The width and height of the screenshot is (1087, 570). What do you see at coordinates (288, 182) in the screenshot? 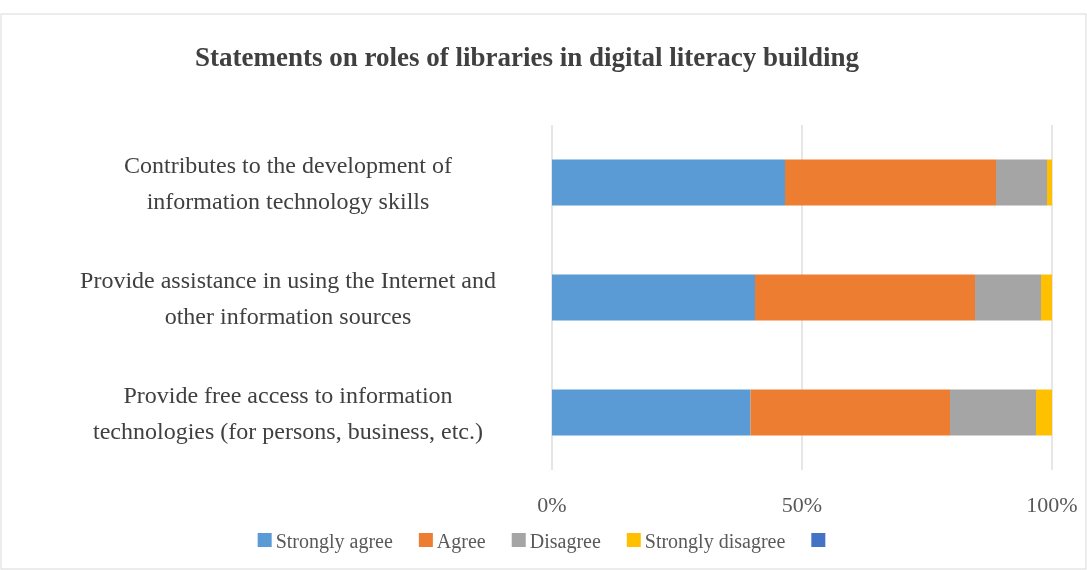
I see `y-tick-label: Contributes to the development of information technology skills` at bounding box center [288, 182].